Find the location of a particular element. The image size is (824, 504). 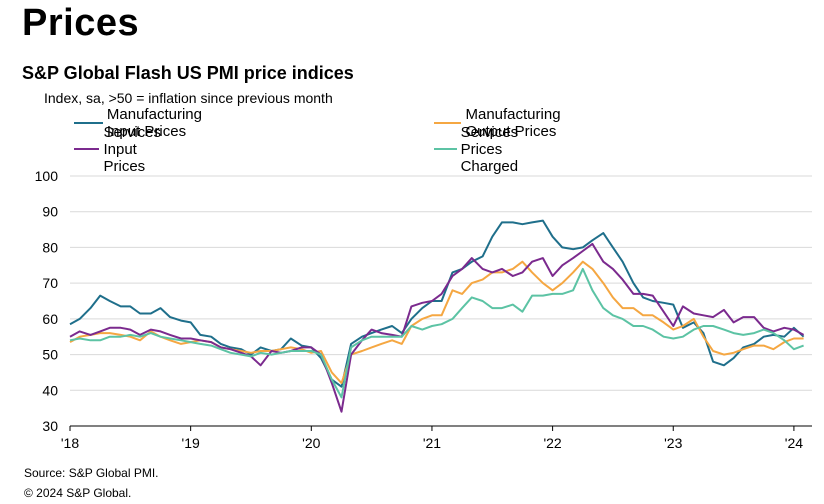

legend-item-services-prices-charged: Services Prices Charged is located at coordinates (488, 149).